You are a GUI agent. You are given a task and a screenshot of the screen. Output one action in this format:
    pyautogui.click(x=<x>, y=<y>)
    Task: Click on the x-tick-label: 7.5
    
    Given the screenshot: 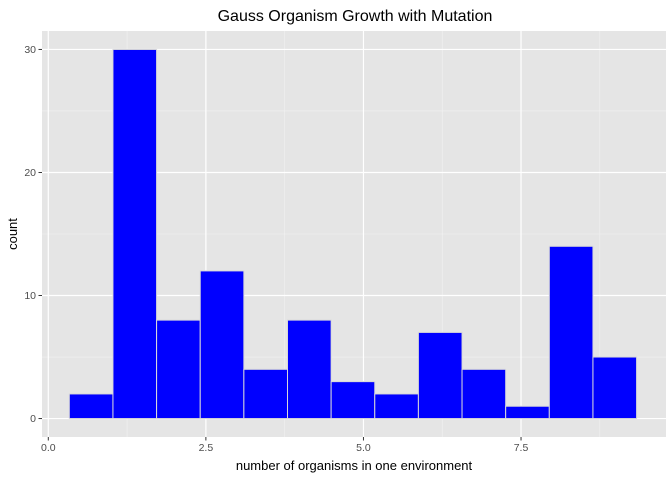 What is the action you would take?
    pyautogui.click(x=521, y=448)
    